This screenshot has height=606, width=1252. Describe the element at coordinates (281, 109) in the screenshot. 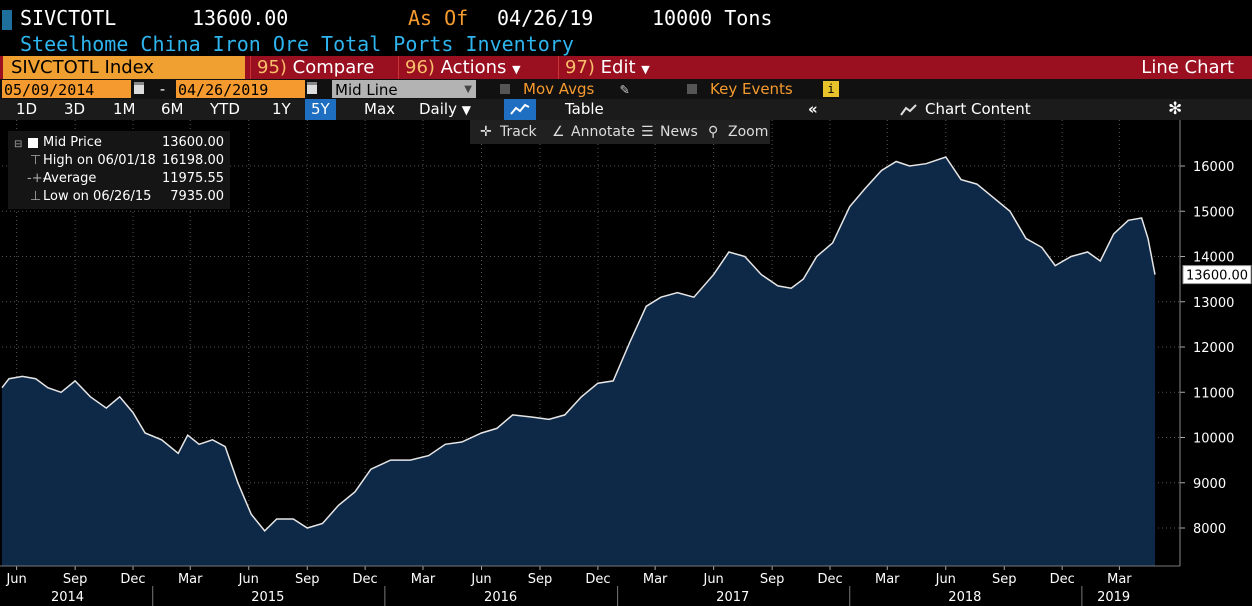

I see `period-1y: 1Y` at that location.